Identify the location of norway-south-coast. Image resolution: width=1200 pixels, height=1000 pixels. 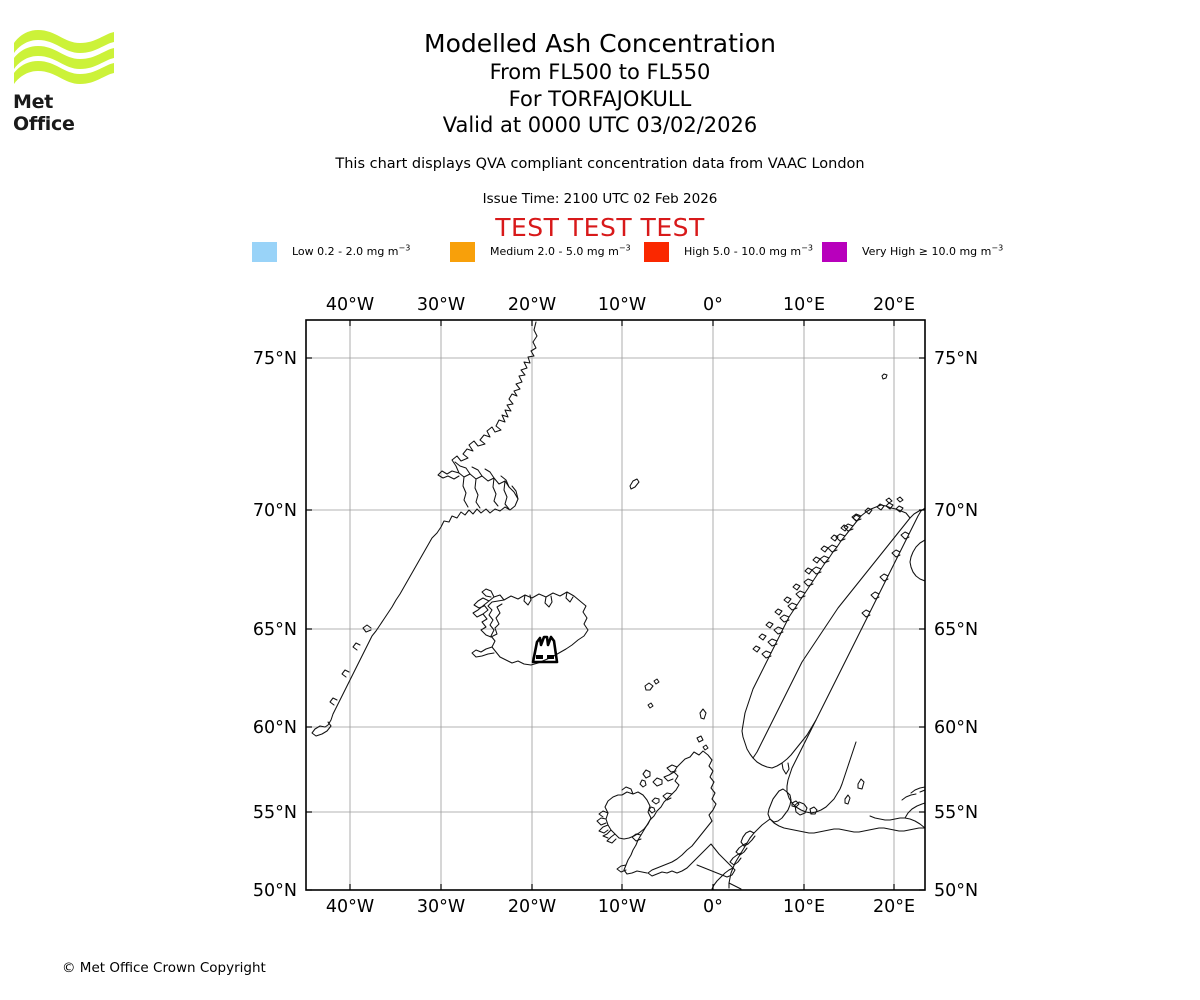
(784, 744).